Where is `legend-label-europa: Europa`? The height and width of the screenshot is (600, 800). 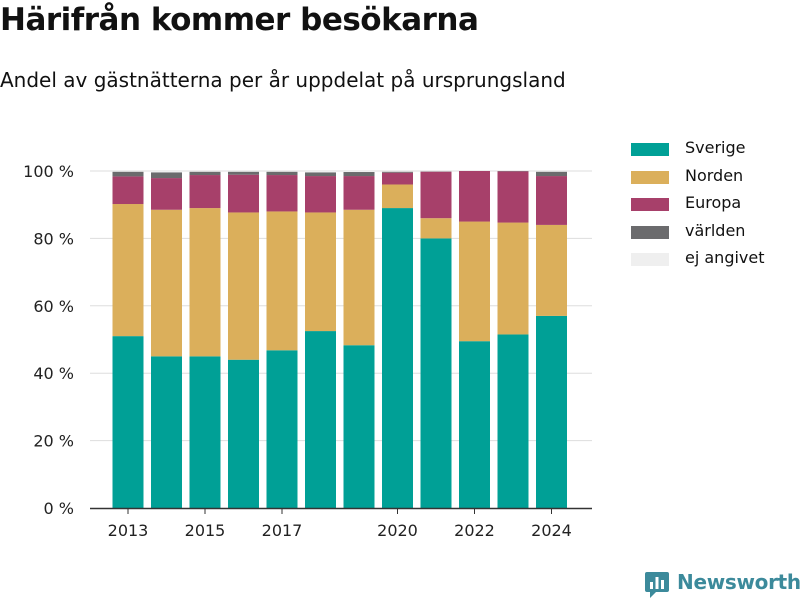
legend-label-europa: Europa is located at coordinates (713, 202).